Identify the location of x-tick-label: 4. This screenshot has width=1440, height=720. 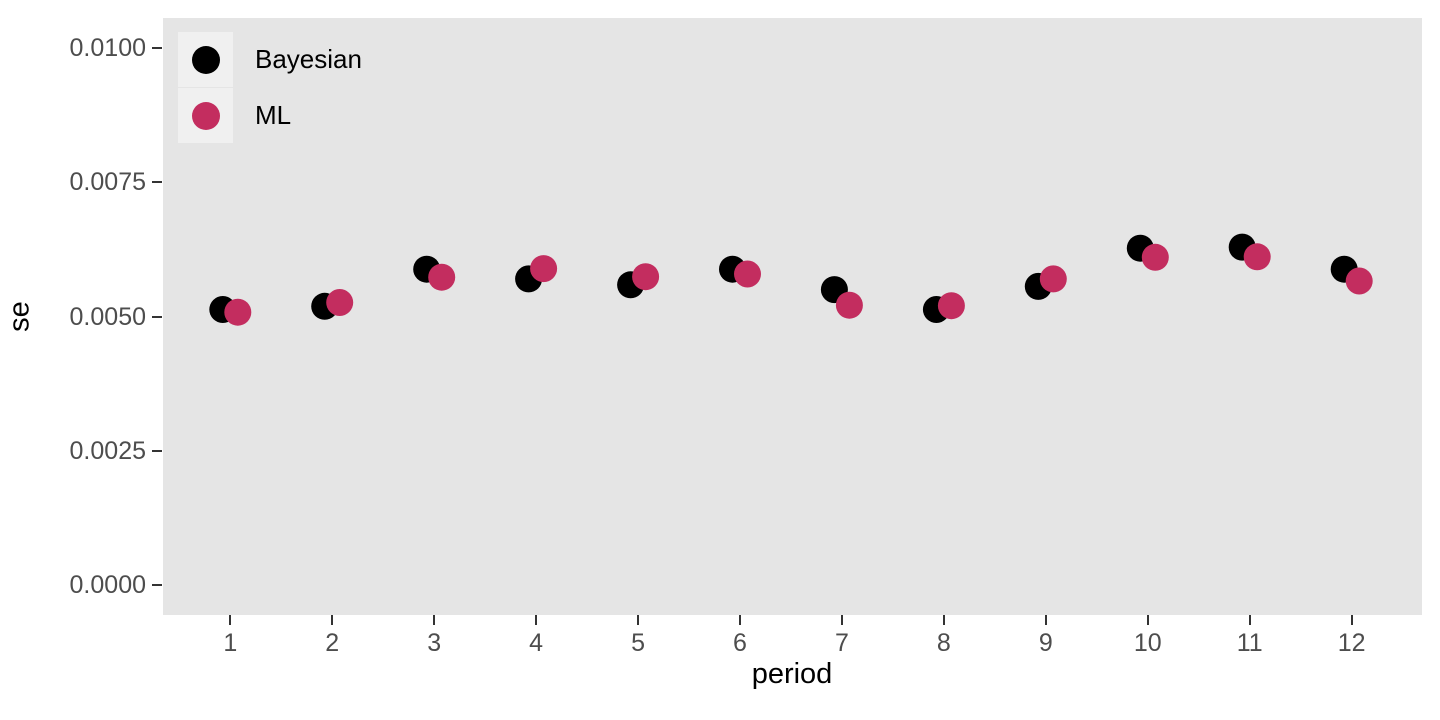
(536, 643).